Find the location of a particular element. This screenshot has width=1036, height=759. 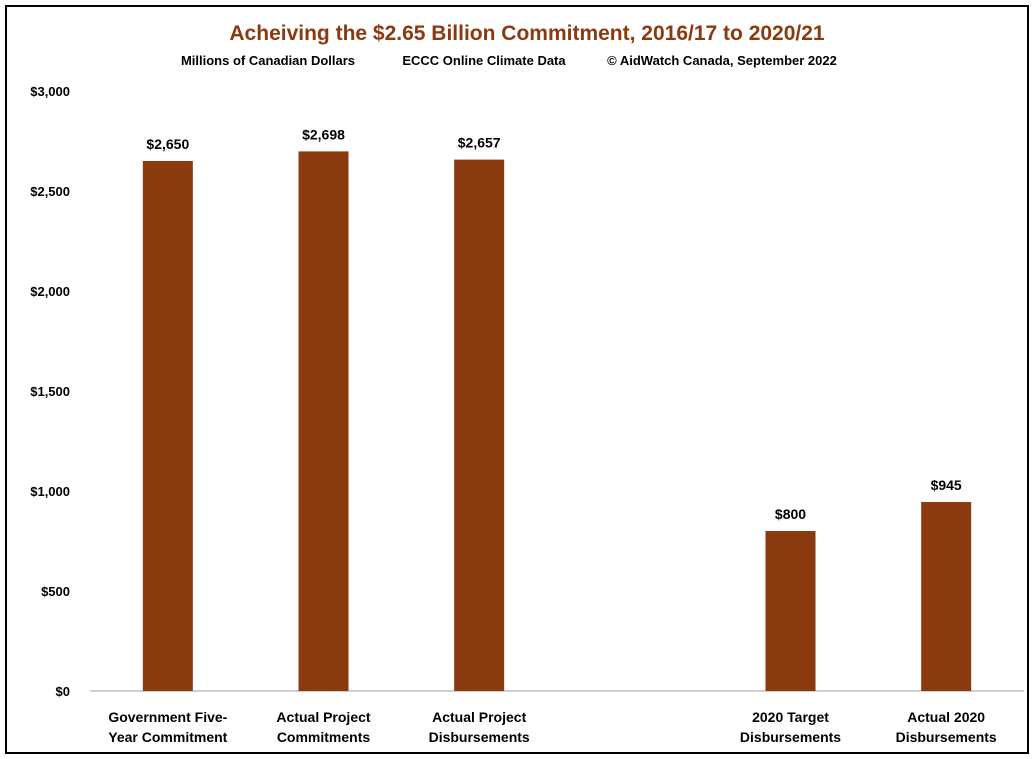

chart-subtitle-units: Millions of Canadian Dollars is located at coordinates (268, 60).